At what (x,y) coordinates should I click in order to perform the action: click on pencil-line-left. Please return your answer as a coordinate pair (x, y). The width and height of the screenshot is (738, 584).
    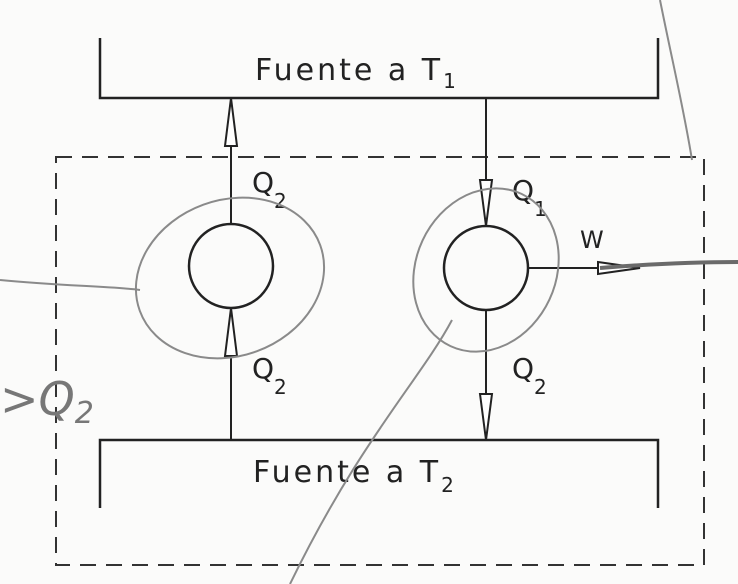
    Looking at the image, I should click on (70, 285).